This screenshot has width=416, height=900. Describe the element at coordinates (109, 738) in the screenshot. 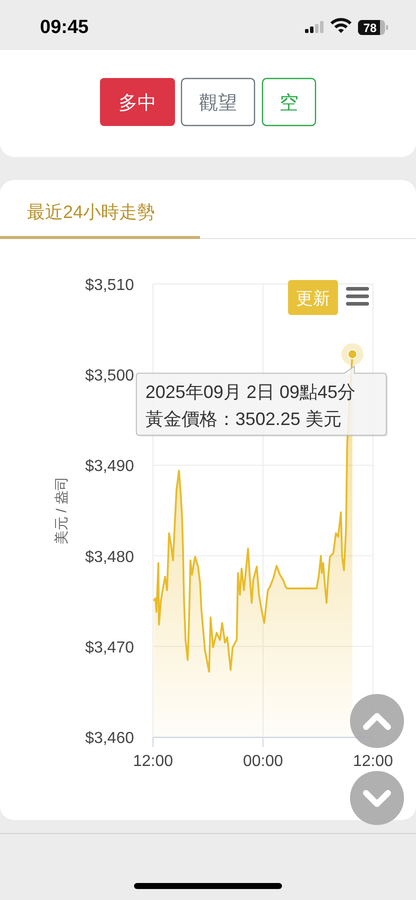

I see `y-tick-label: $3,460` at that location.